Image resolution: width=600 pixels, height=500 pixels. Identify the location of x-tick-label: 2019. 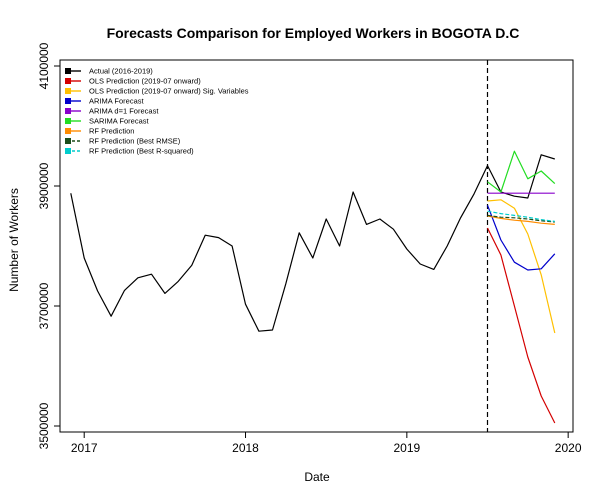
(406, 448).